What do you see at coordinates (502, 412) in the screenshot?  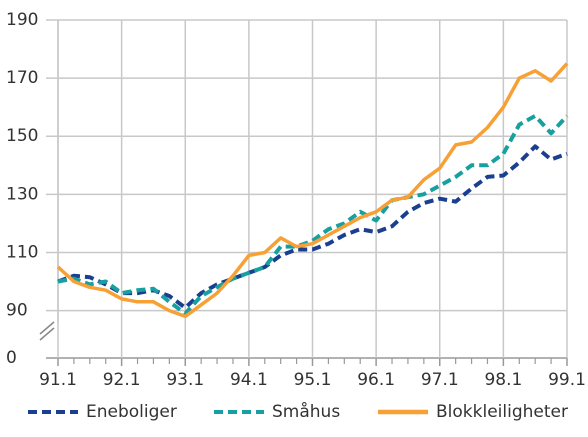 I see `legend-label: Blokkleiligheter` at bounding box center [502, 412].